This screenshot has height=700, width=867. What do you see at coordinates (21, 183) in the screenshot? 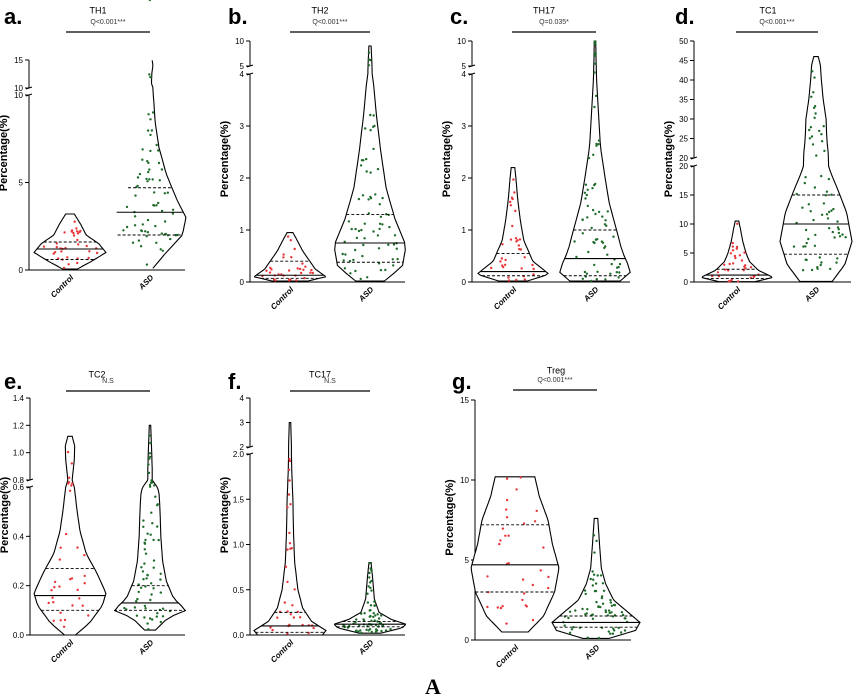
I see `y-tick-label: 5` at bounding box center [21, 183].